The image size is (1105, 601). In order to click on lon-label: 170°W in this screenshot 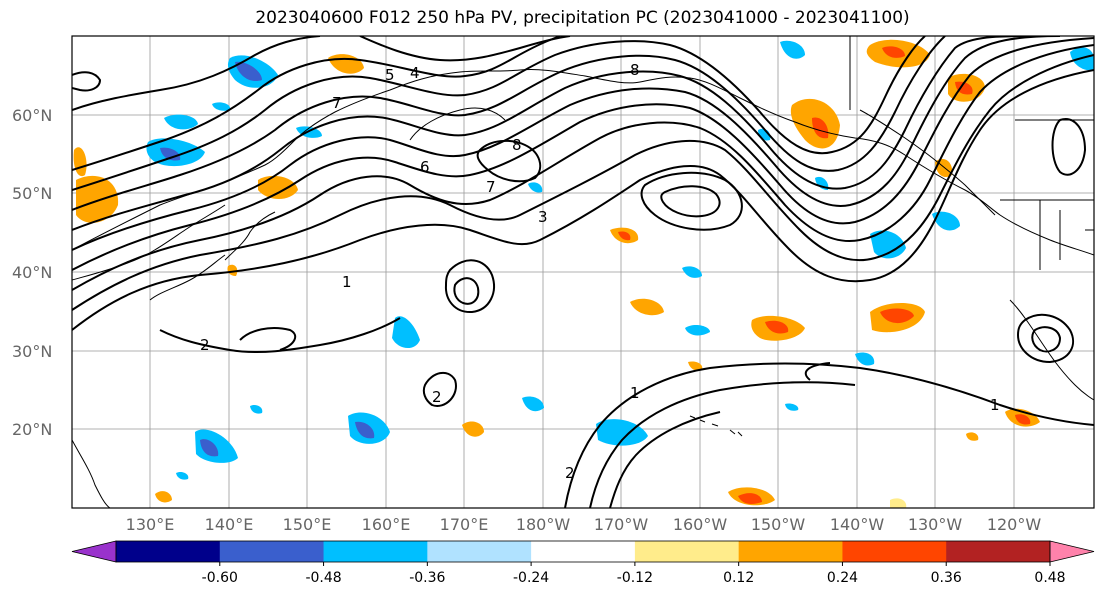, I will do `click(621, 524)`.